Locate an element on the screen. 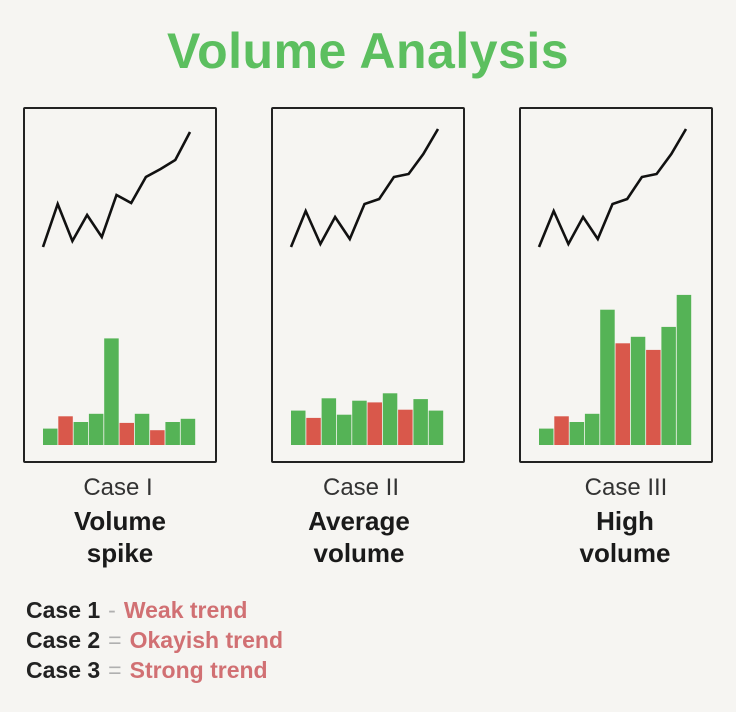  case-2-chart-panel is located at coordinates (368, 285).